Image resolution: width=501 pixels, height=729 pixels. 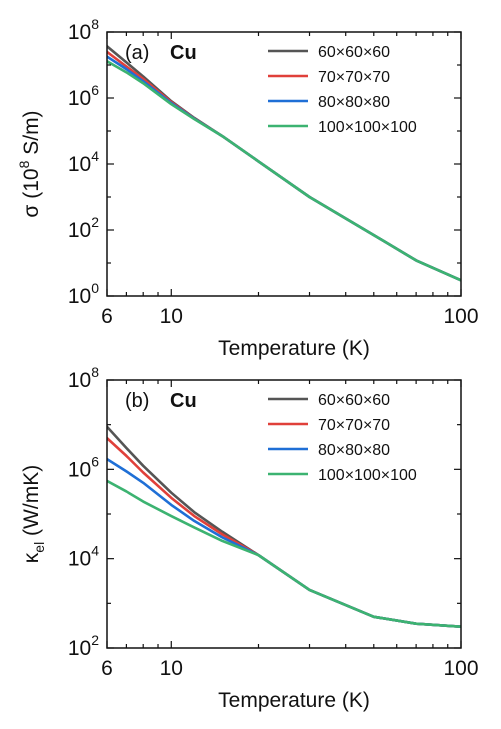 I want to click on panel-label: (b), so click(x=137, y=401).